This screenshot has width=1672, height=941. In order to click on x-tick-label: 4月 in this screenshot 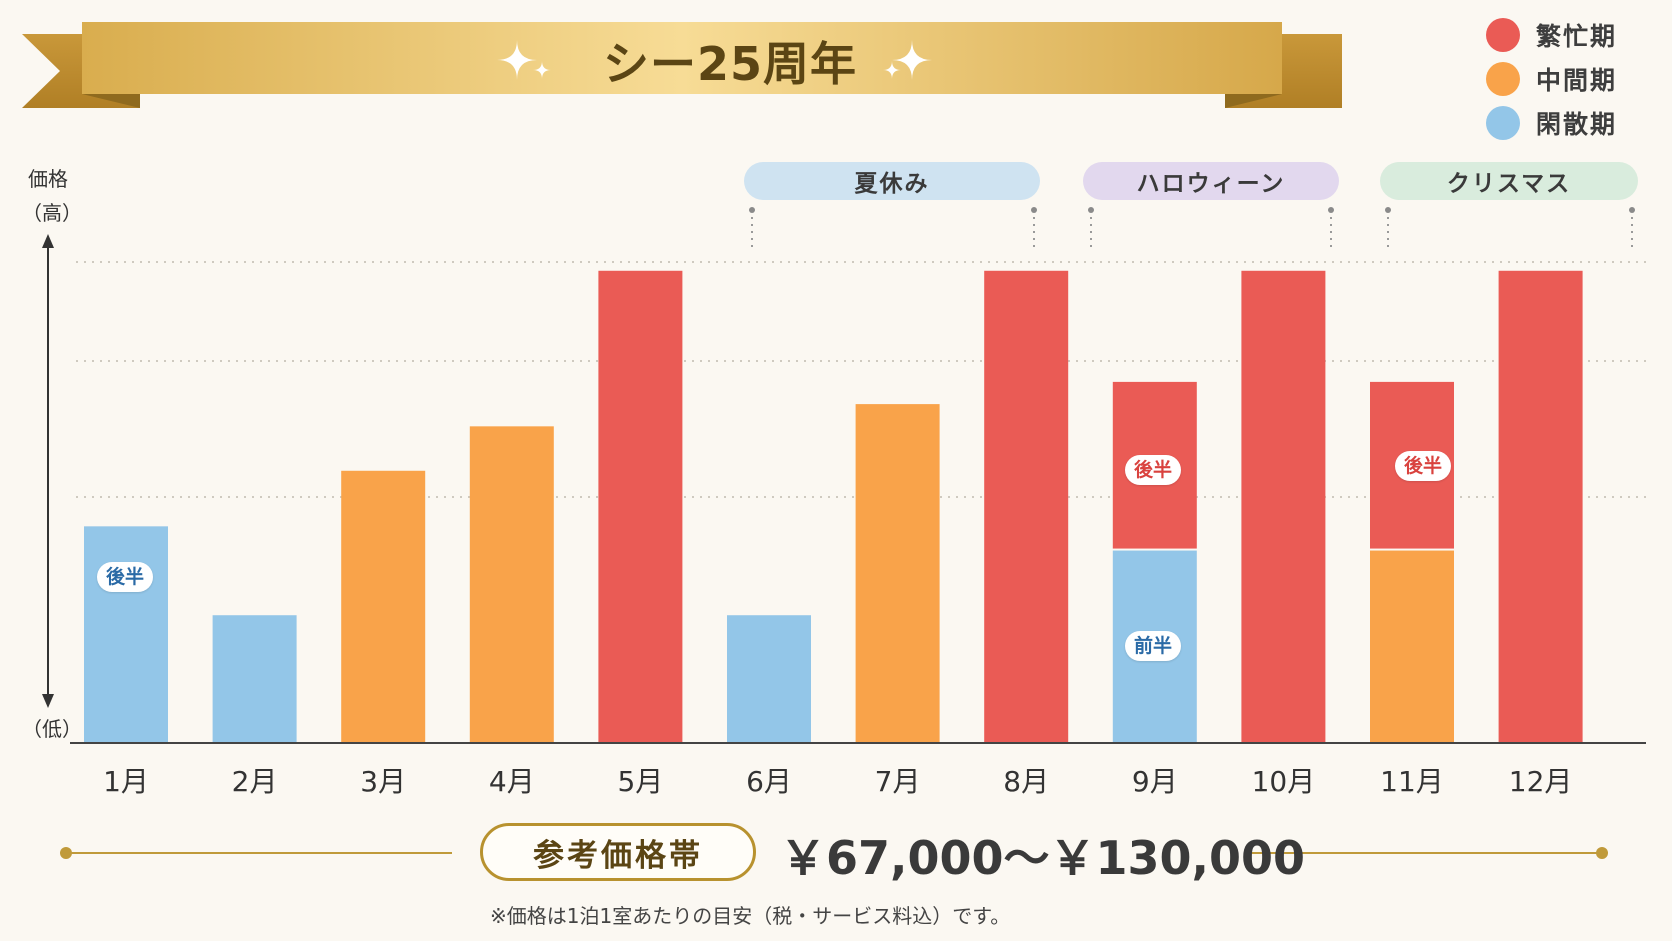, I will do `click(511, 781)`.